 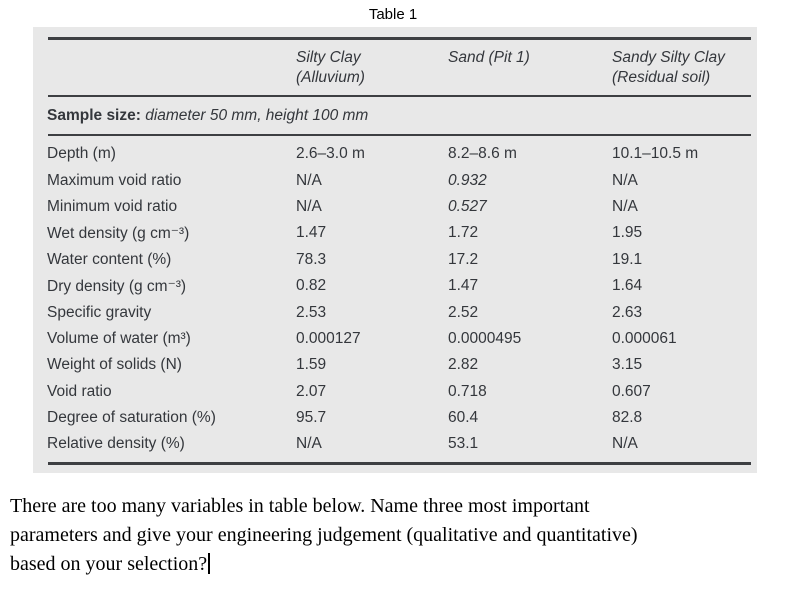 What do you see at coordinates (668, 57) in the screenshot?
I see `column-header-line1: Sandy Silty Clay` at bounding box center [668, 57].